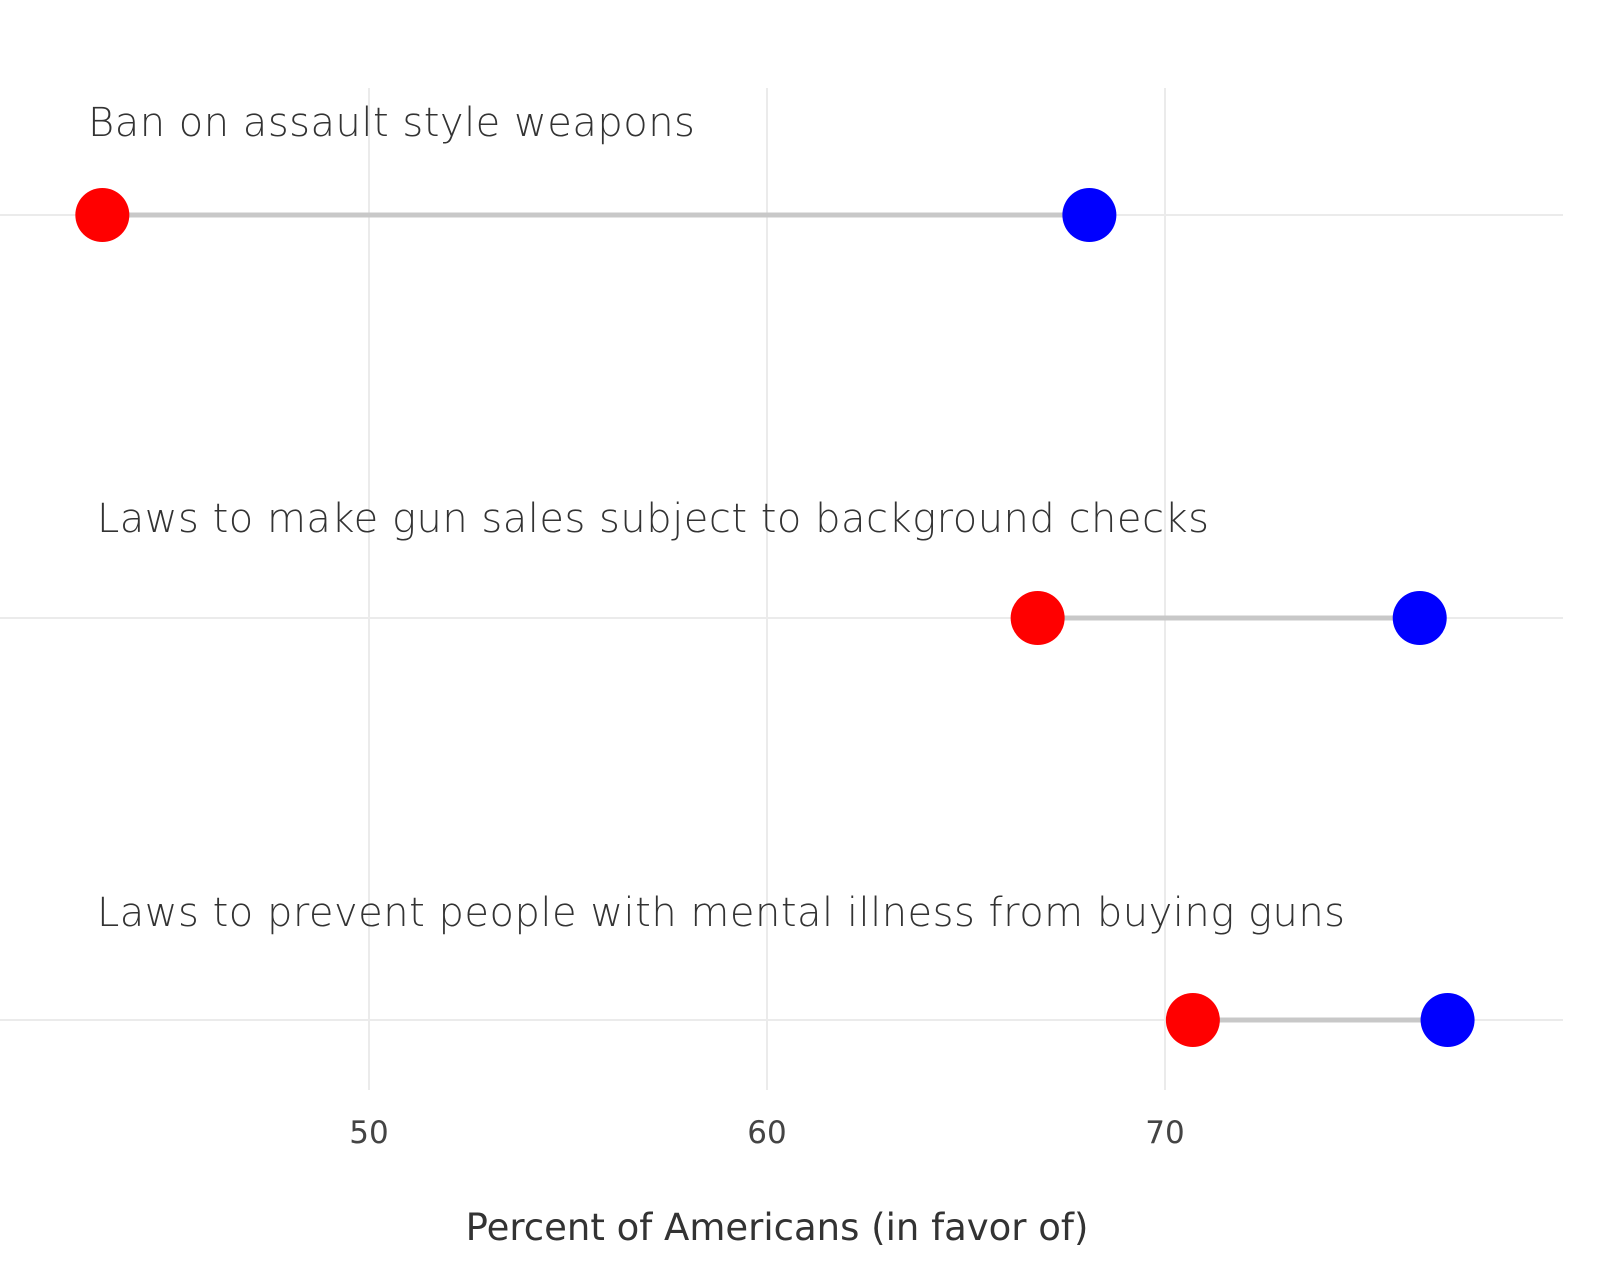 This screenshot has height=1275, width=1600. I want to click on x-tick-label-50: 50, so click(368, 1133).